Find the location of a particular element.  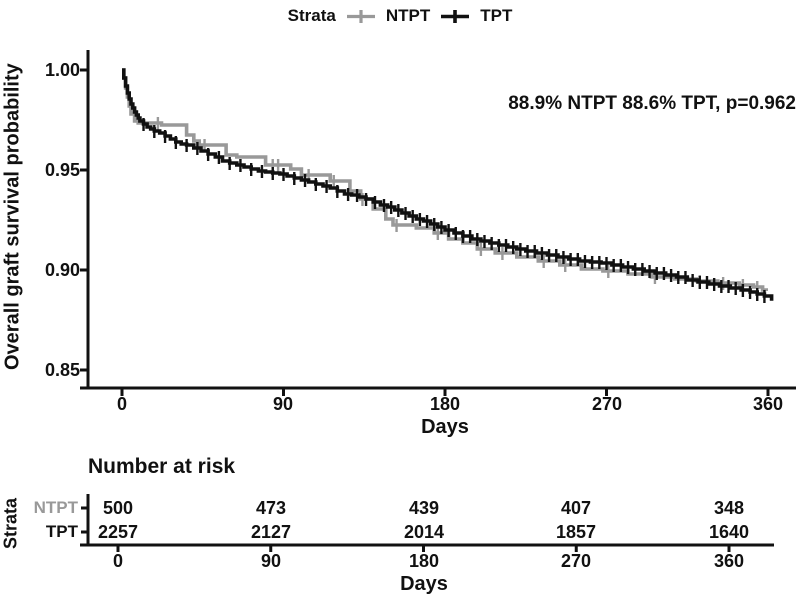

risk-table-axis is located at coordinates (427, 523).